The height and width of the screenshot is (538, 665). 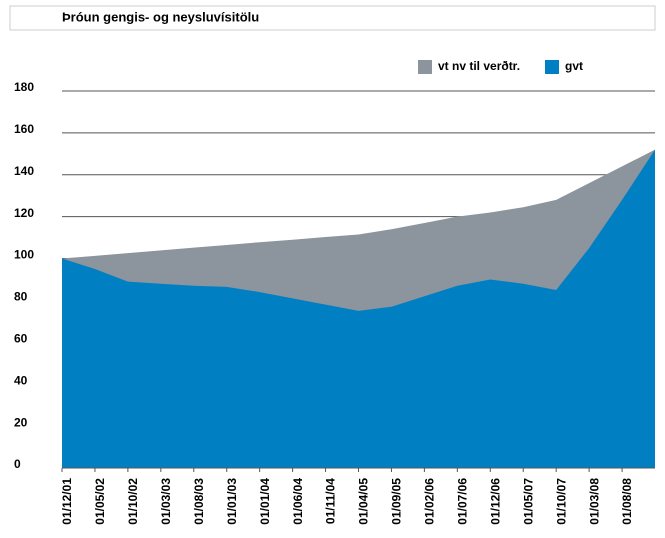 I want to click on x-tick-label: 01/04/05, so click(x=364, y=501).